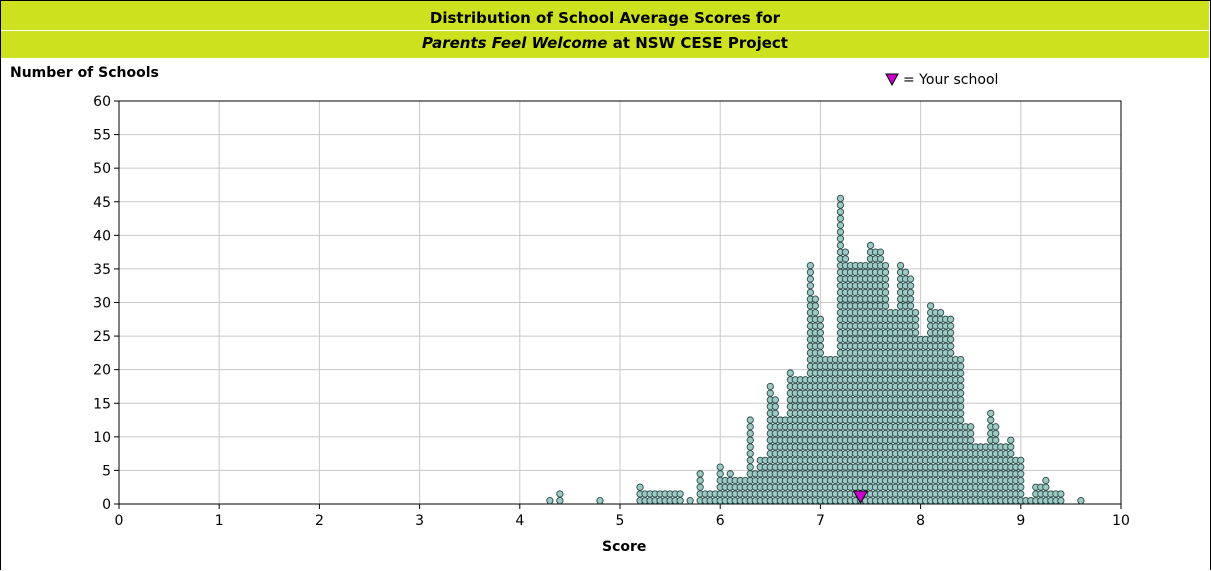 This screenshot has height=571, width=1211. Describe the element at coordinates (102, 169) in the screenshot. I see `y-tick-label: 50` at that location.